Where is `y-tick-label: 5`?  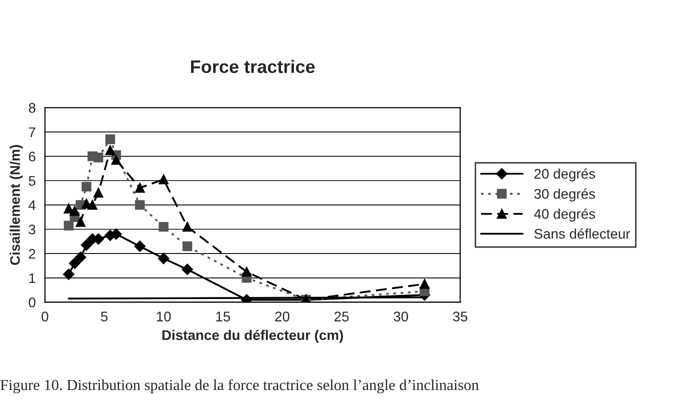
y-tick-label: 5 is located at coordinates (32, 181).